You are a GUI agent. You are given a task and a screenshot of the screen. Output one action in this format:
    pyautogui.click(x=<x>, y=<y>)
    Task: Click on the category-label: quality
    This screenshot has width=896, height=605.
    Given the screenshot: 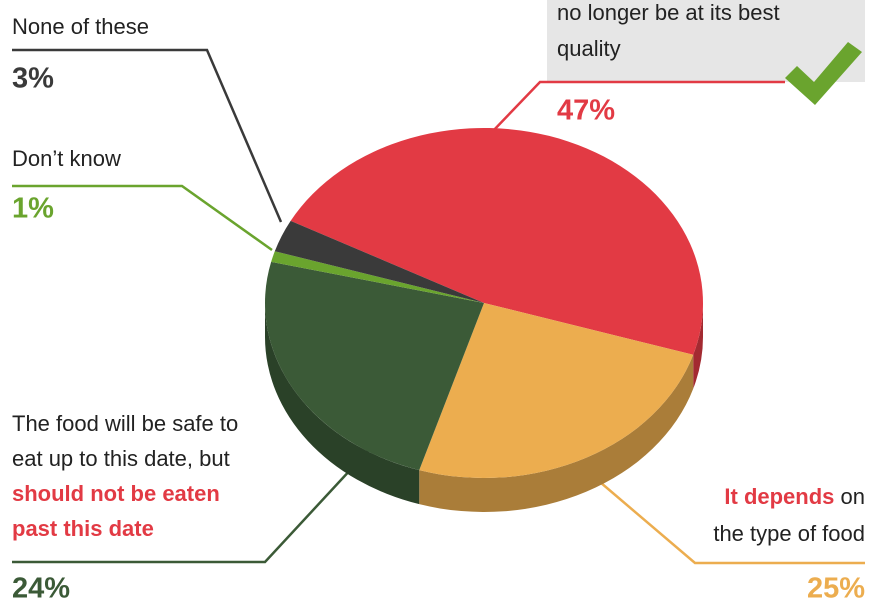 What is the action you would take?
    pyautogui.click(x=589, y=48)
    